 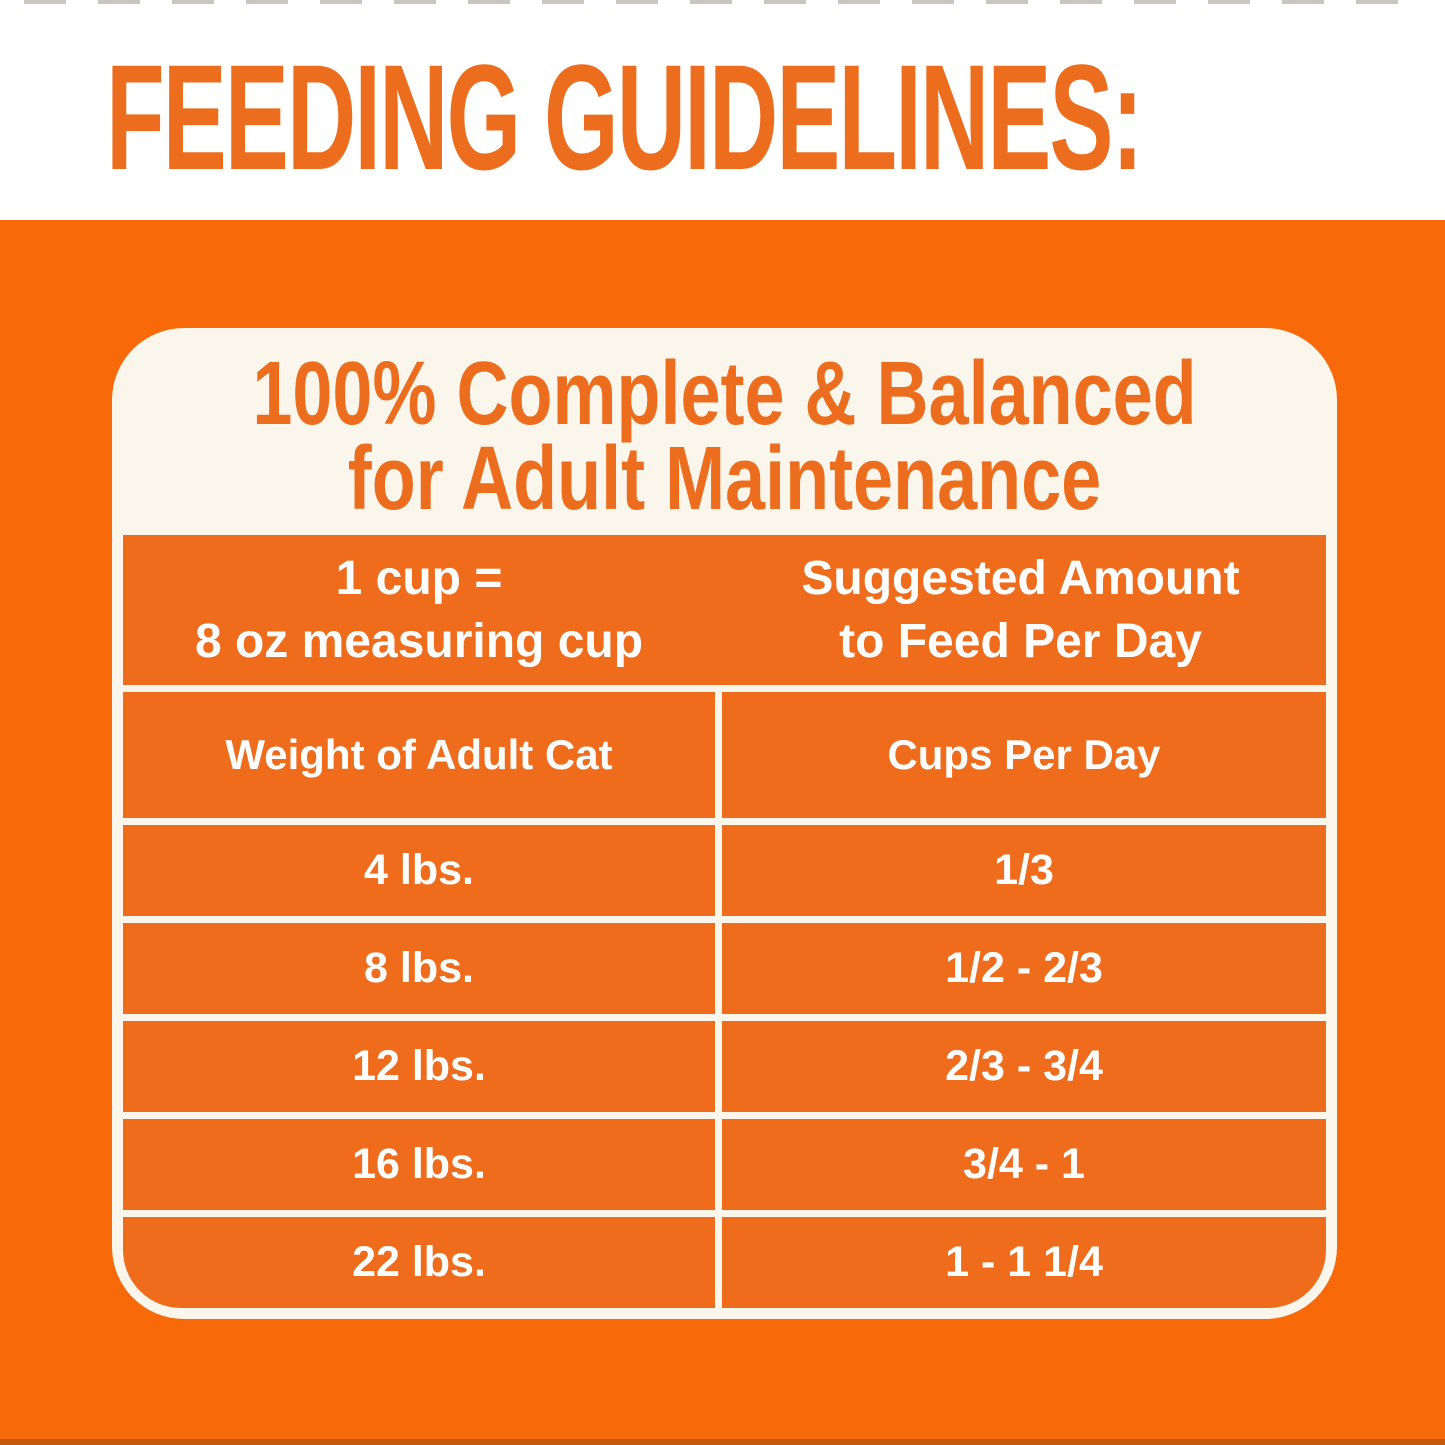 I want to click on table-row: 16 lbs. 3/4 - 1, so click(x=724, y=1164).